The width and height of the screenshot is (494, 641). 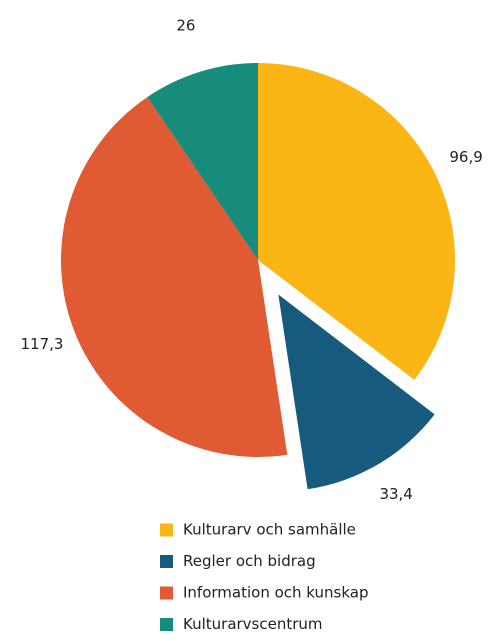 I want to click on legend-label: Regler och bidrag, so click(x=249, y=561).